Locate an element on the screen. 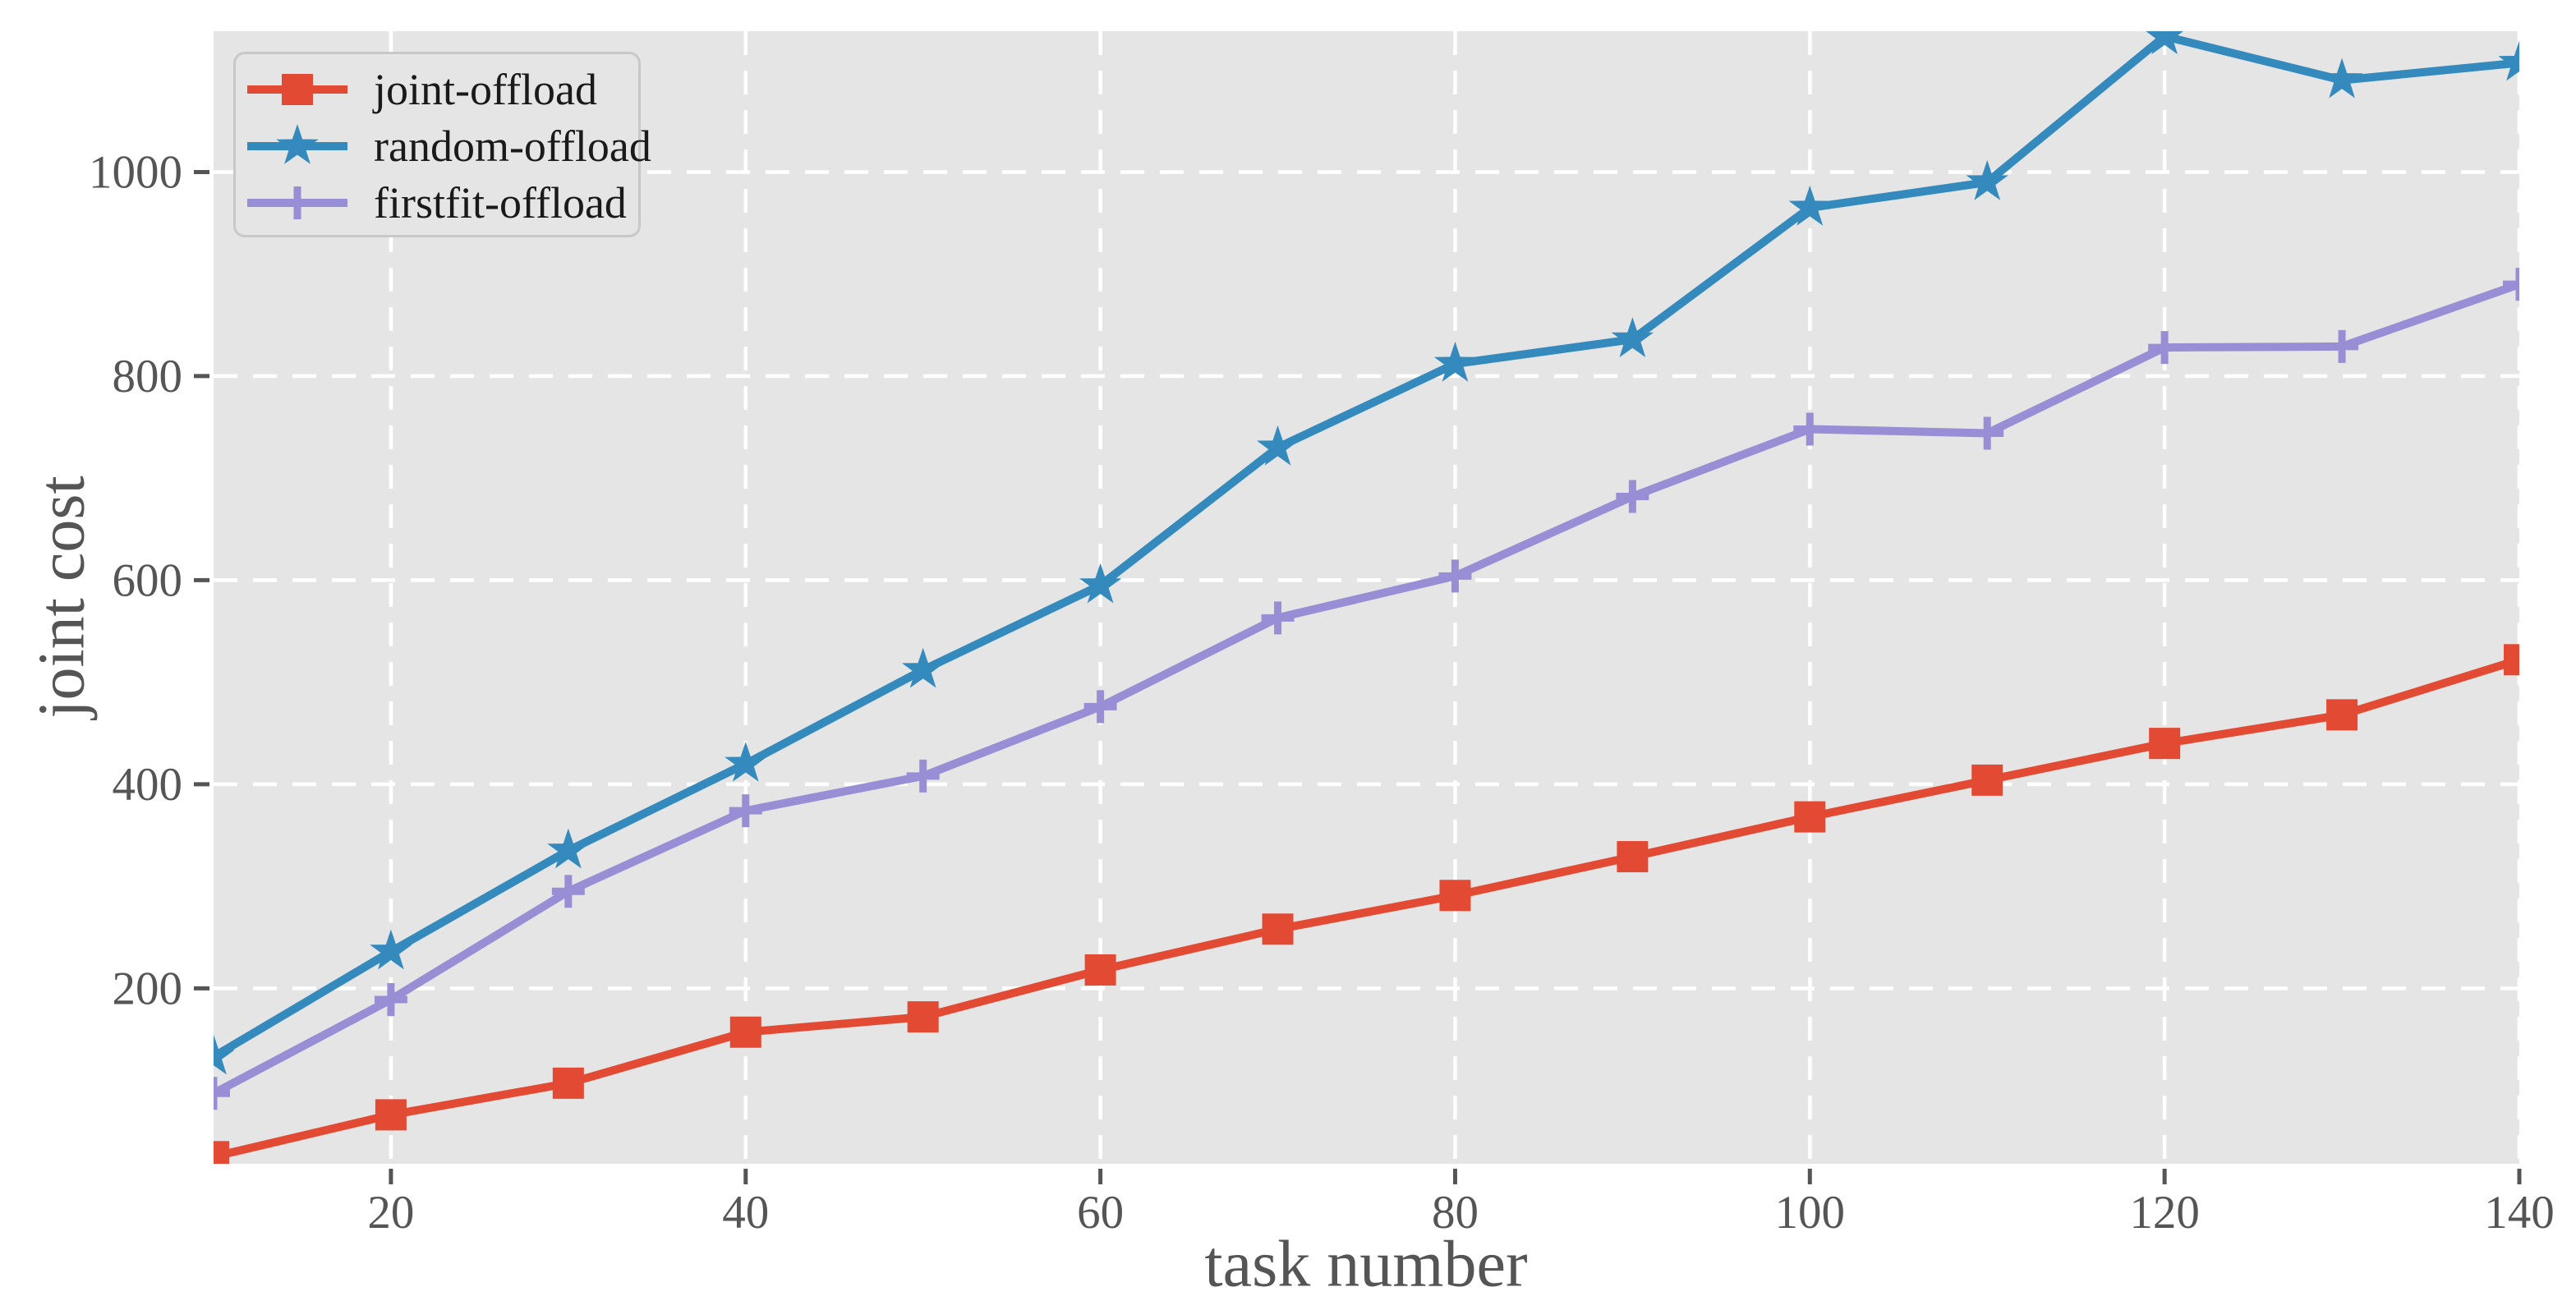 Image resolution: width=2576 pixels, height=1310 pixels. y-tick-label: 400 is located at coordinates (148, 785).